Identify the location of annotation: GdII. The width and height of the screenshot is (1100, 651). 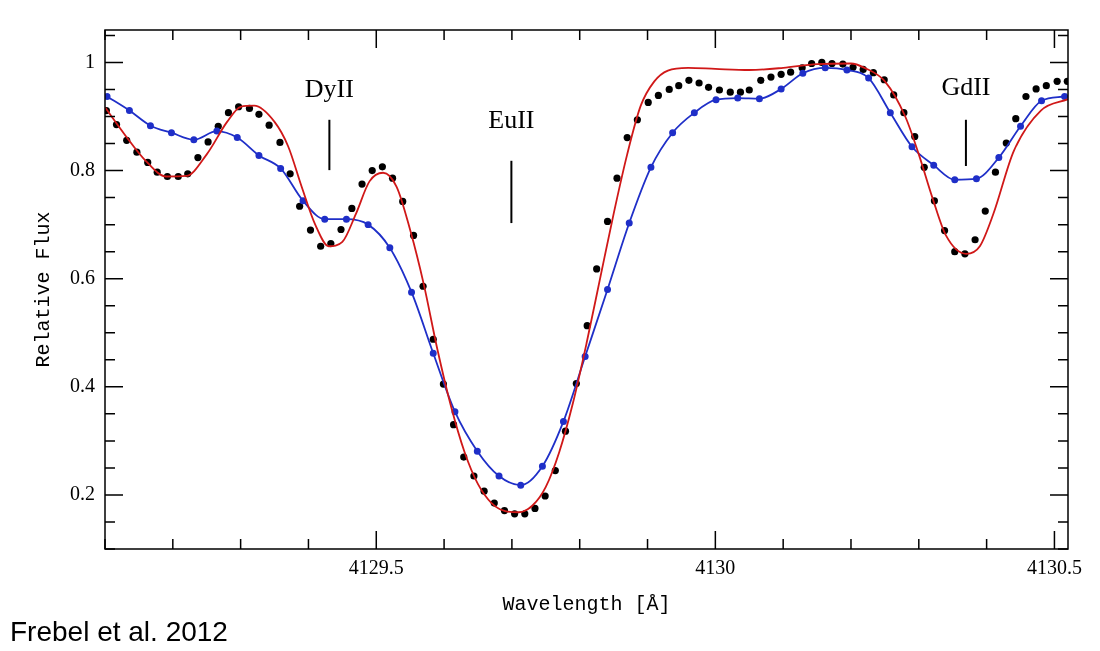
(966, 87).